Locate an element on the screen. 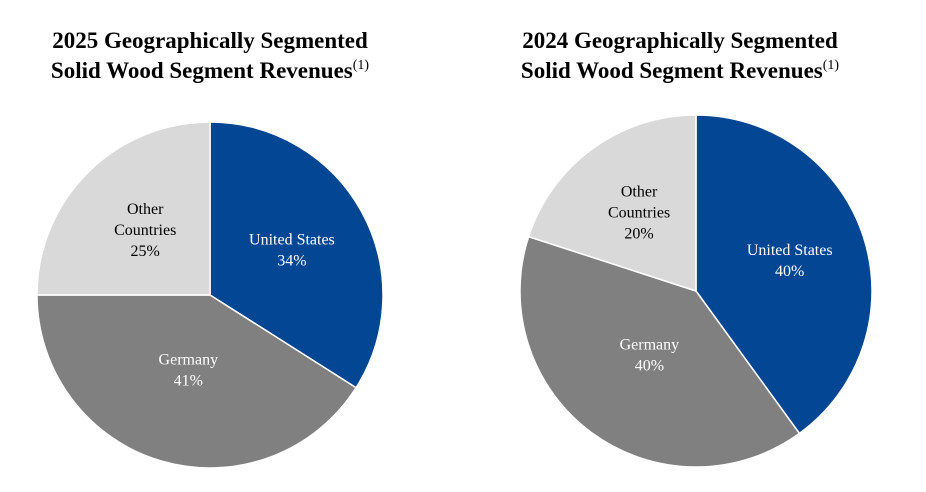 The width and height of the screenshot is (926, 492). chart-title-2024-line2: Solid Wood Segment Revenues(1) is located at coordinates (680, 71).